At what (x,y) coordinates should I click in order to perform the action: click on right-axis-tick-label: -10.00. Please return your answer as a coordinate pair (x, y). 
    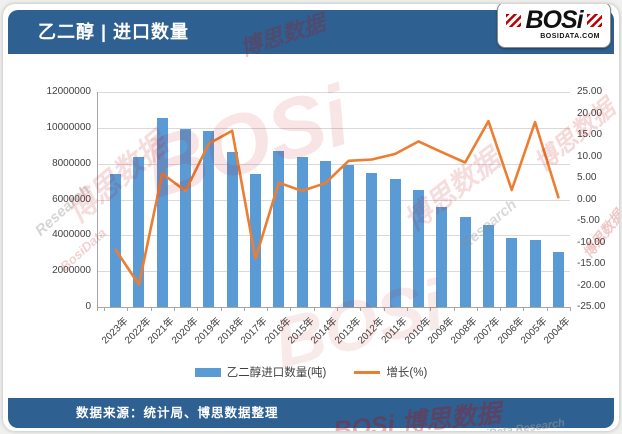
    Looking at the image, I should click on (591, 242).